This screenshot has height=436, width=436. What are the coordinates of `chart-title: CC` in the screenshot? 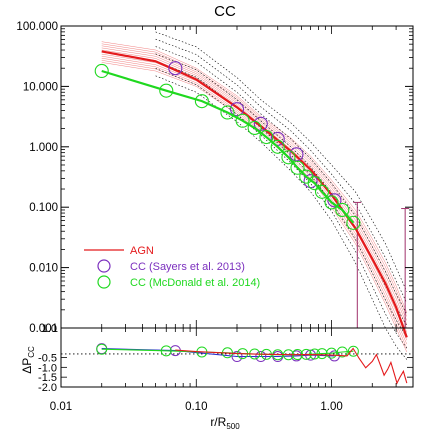 It's located at (225, 11).